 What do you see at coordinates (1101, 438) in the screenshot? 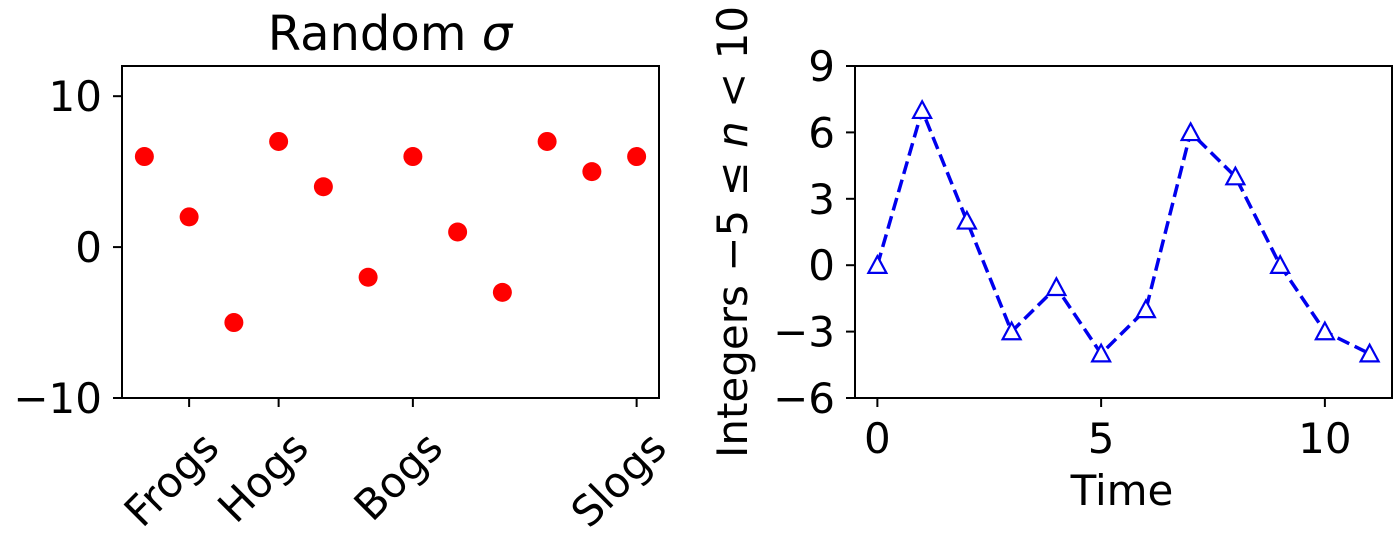
I see `right-xtick-label: 5` at bounding box center [1101, 438].